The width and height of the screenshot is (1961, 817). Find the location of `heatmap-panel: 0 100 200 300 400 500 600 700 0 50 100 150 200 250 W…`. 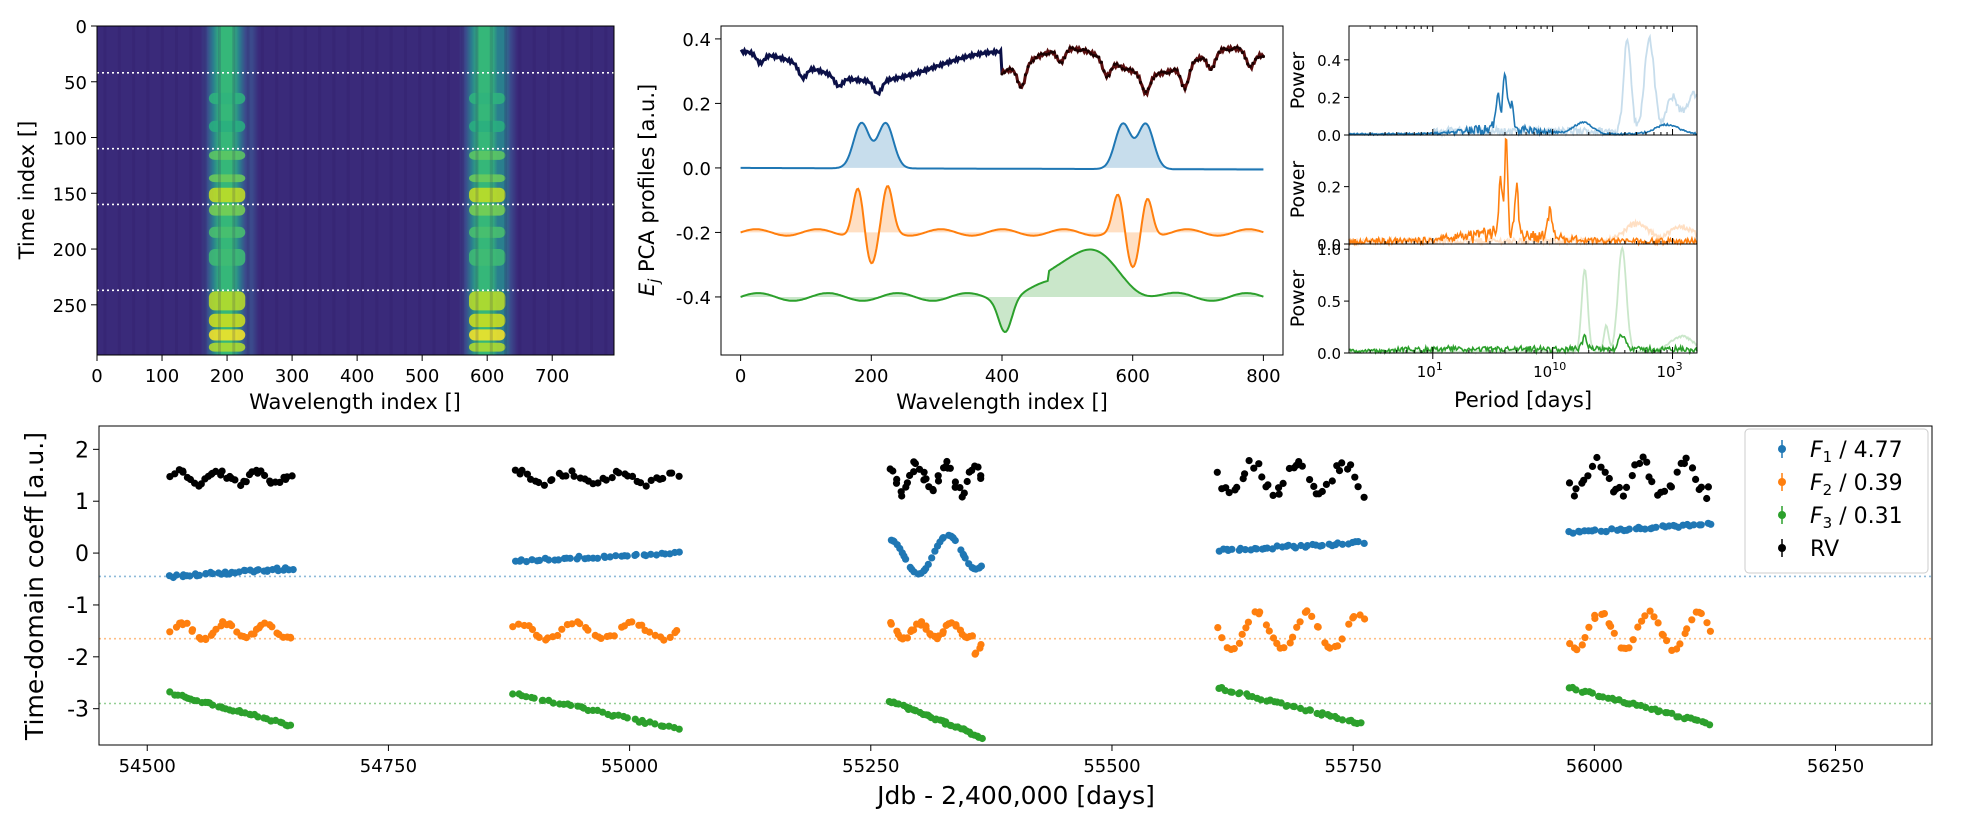

heatmap-panel: 0 100 200 300 400 500 600 700 0 50 100 150 200 250 W… is located at coordinates (315, 215).